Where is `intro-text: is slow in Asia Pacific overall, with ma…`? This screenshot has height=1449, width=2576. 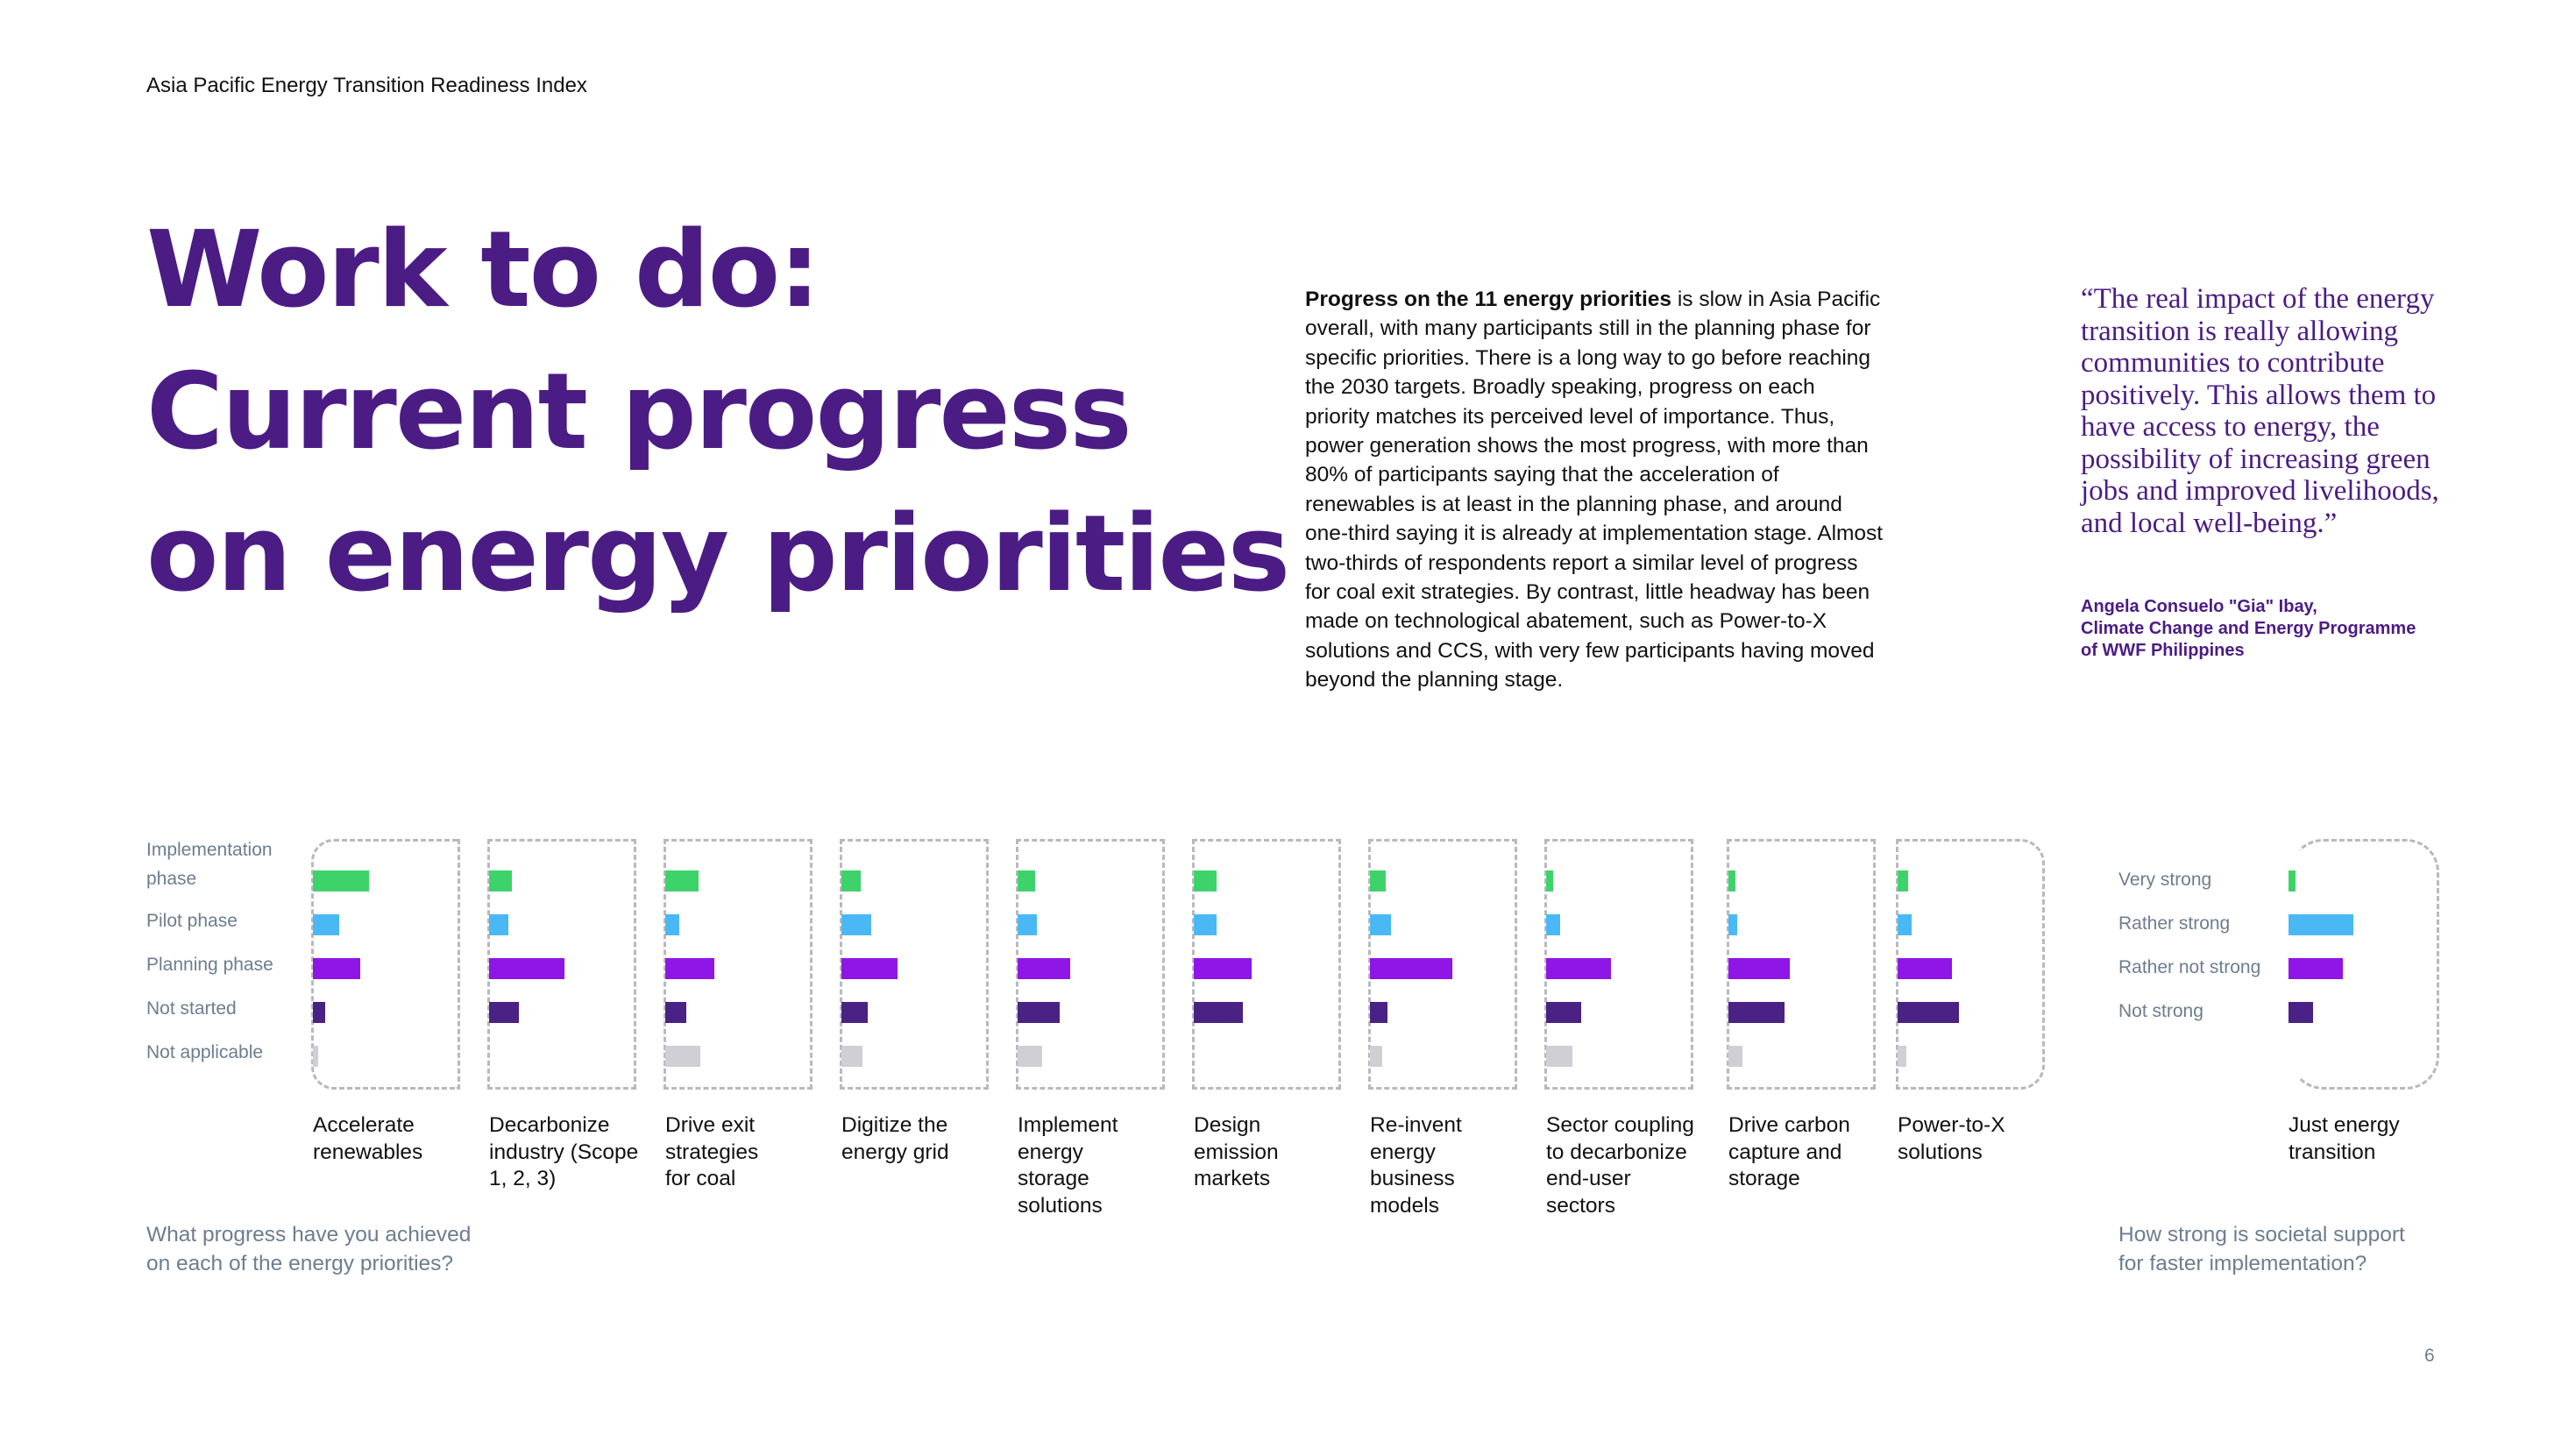 intro-text: is slow in Asia Pacific overall, with ma… is located at coordinates (1594, 490).